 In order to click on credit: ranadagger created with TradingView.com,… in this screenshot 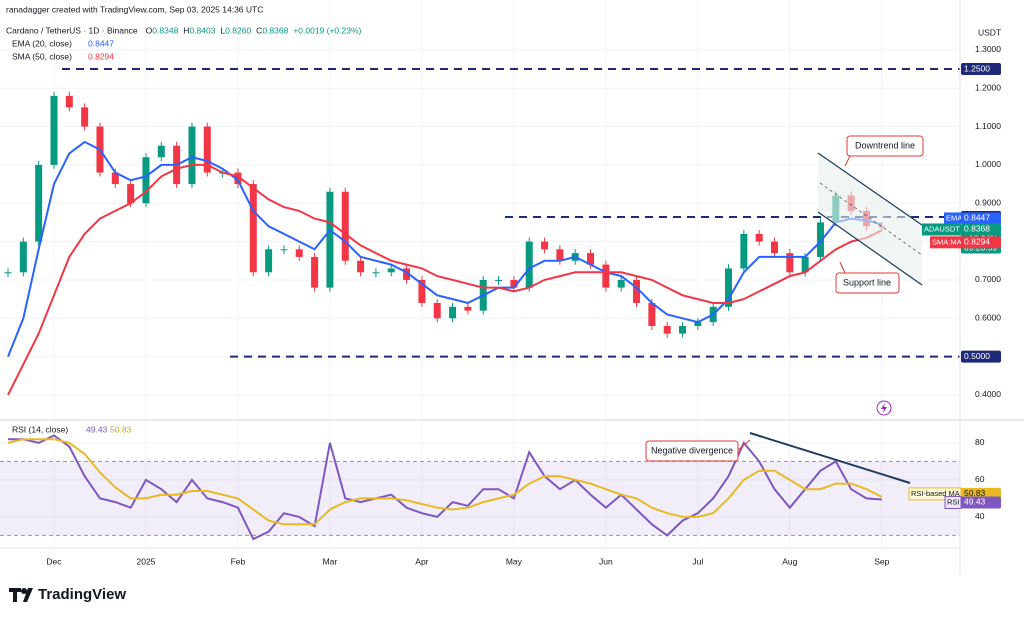, I will do `click(134, 9)`.